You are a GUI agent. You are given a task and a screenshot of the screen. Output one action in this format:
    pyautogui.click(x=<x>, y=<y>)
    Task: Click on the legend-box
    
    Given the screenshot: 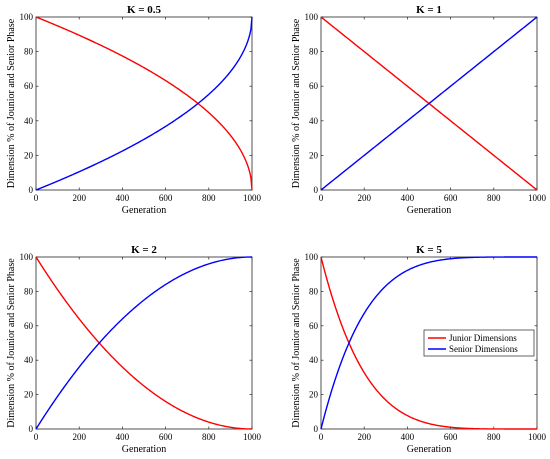 What is the action you would take?
    pyautogui.click(x=479, y=343)
    